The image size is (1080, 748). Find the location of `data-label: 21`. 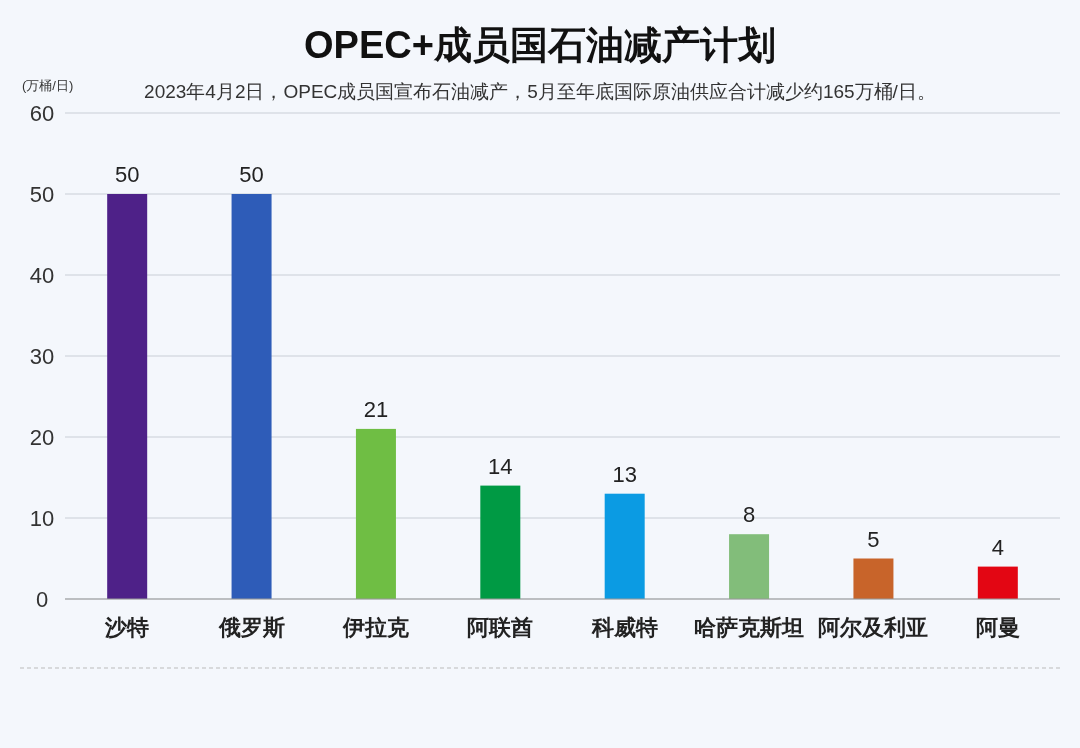

data-label: 21 is located at coordinates (376, 409).